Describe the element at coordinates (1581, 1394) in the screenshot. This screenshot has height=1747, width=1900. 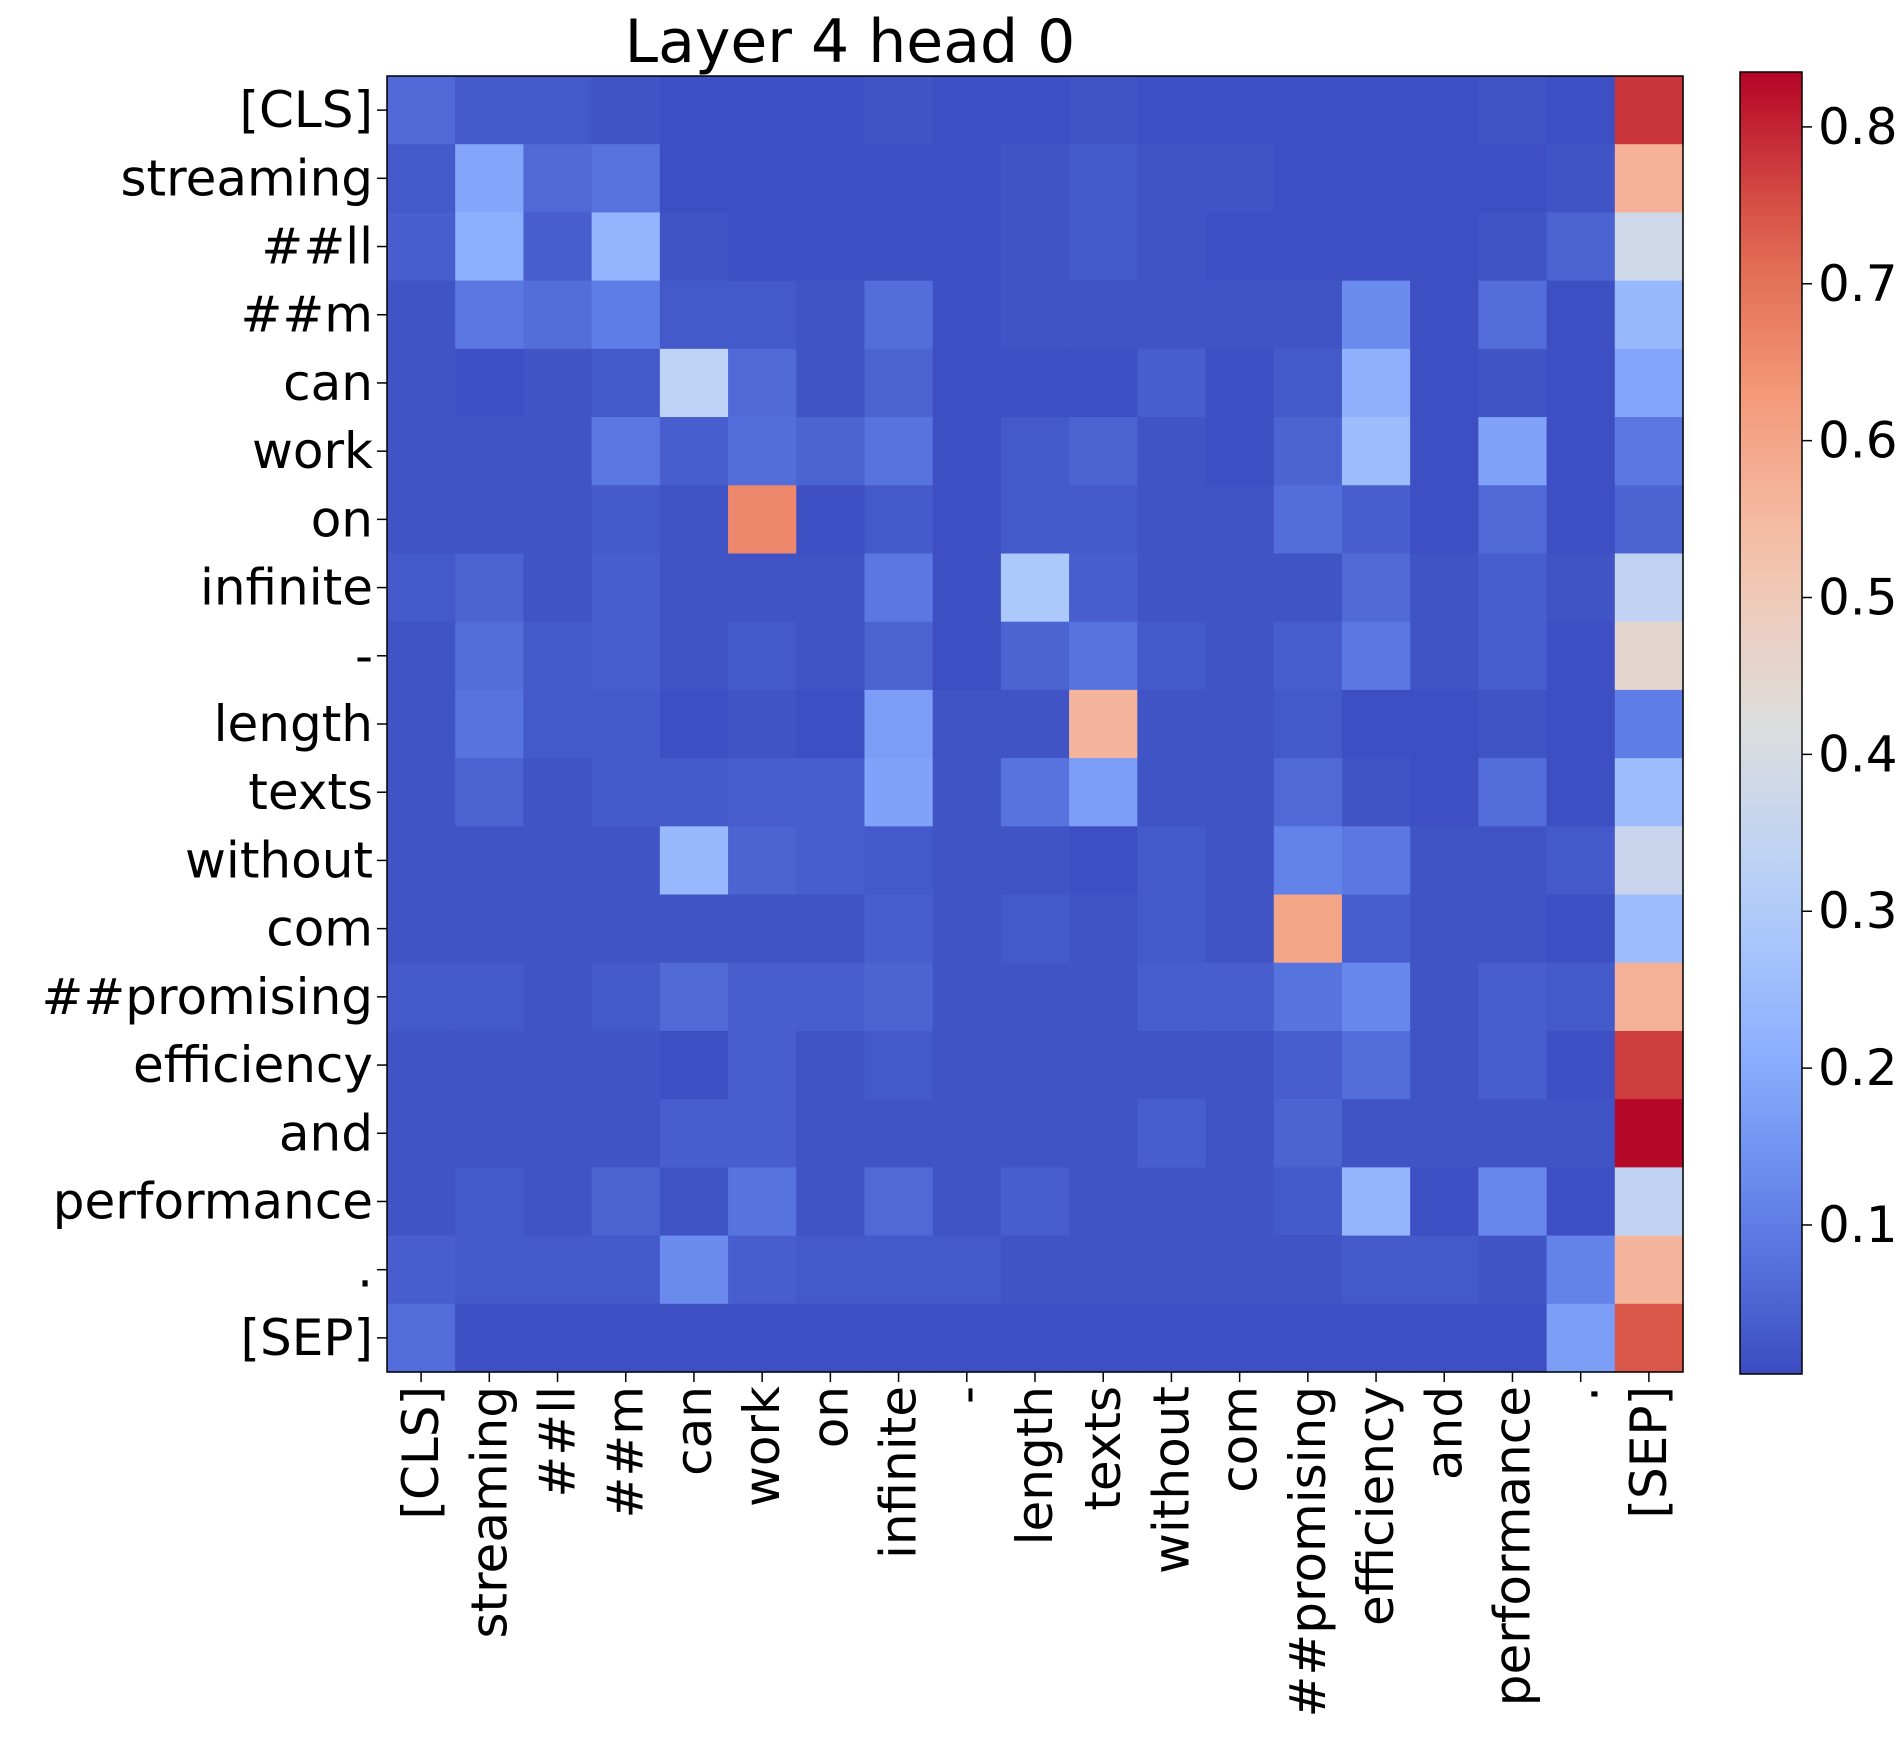
I see `x-tick-label: .` at that location.